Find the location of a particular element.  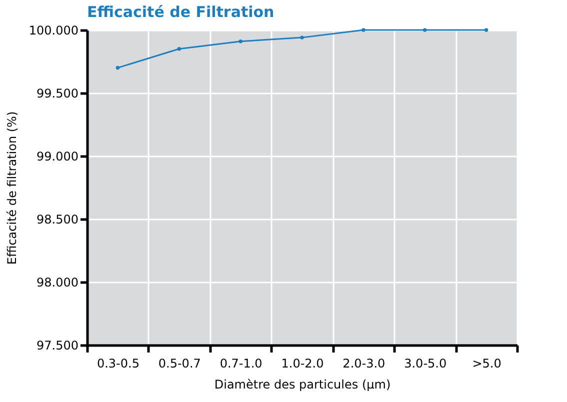

y-tick-label: 100.000 is located at coordinates (53, 31).